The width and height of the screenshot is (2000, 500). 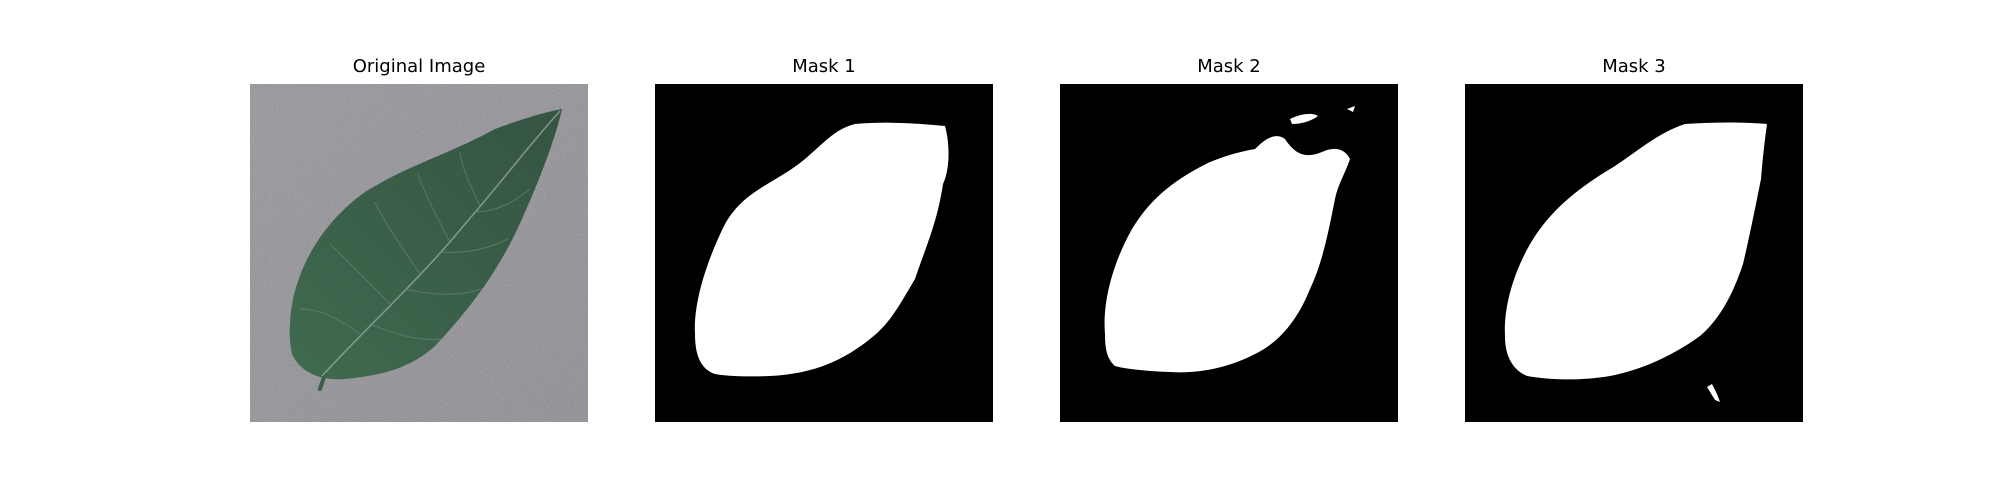 I want to click on leaf, so click(x=425, y=244).